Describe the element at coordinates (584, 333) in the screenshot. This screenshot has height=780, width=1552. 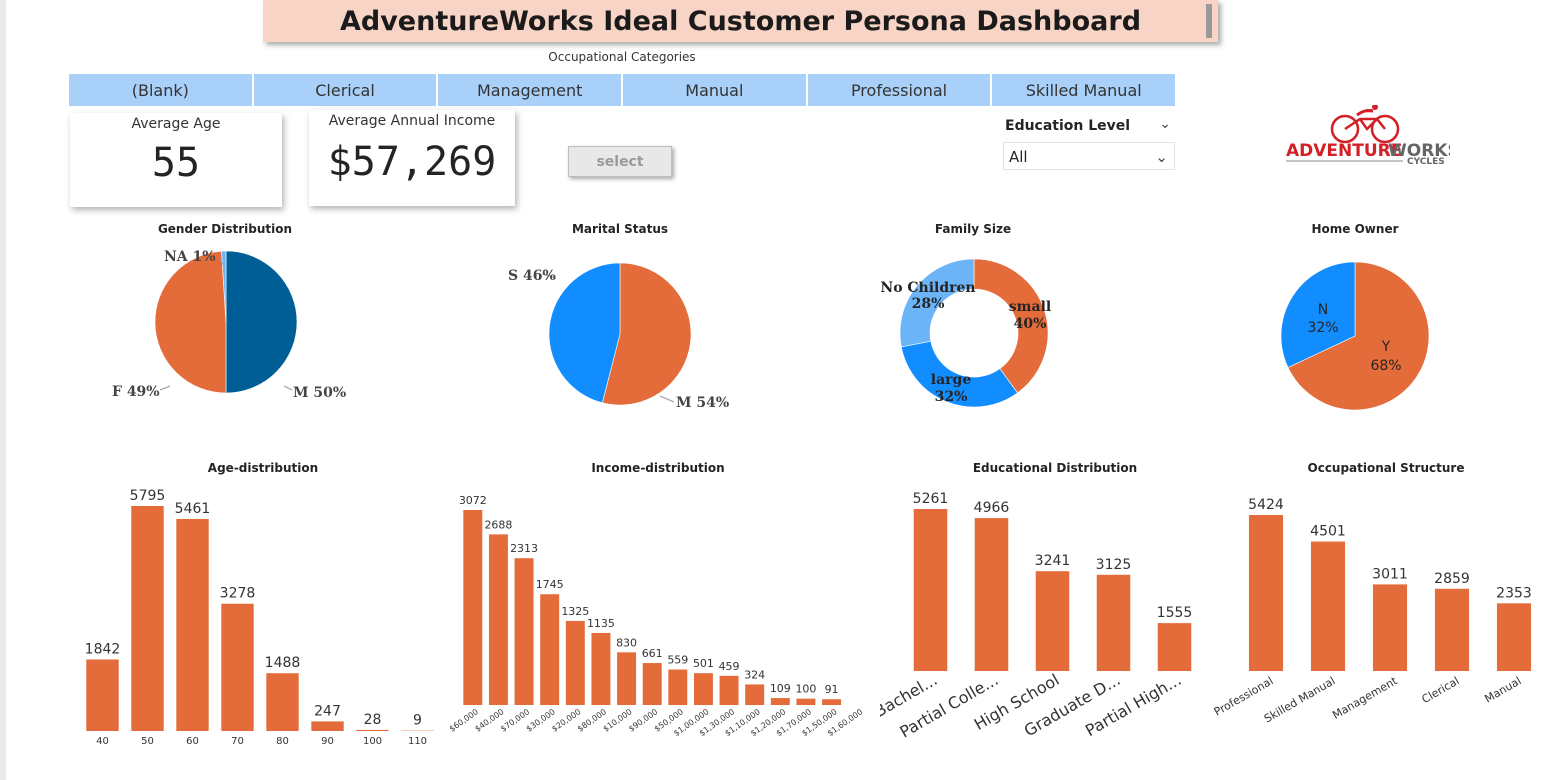
I see `marital-slice-s` at that location.